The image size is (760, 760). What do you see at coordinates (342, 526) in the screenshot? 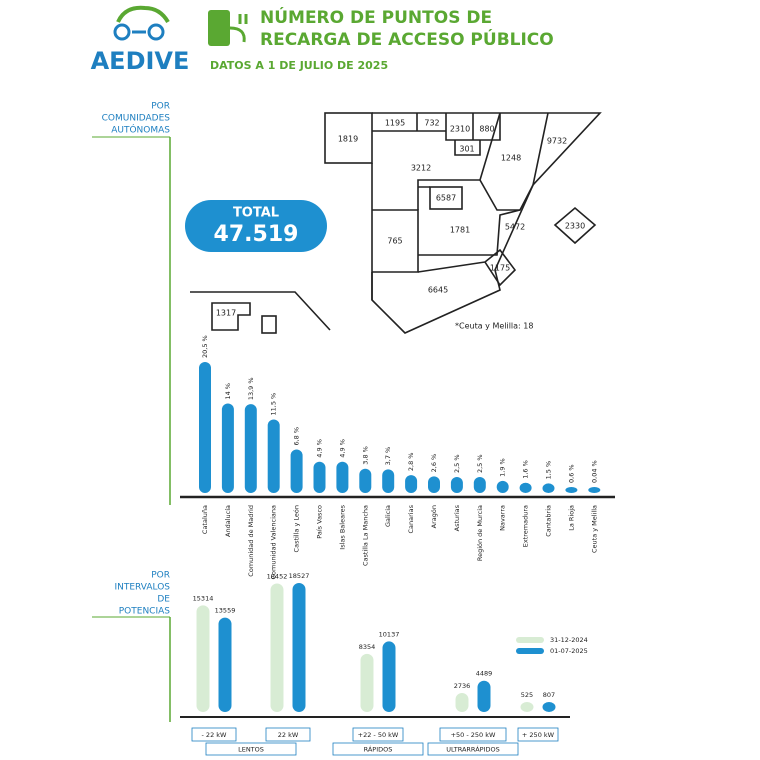
I see `category-label: Islas Baleares` at bounding box center [342, 526].